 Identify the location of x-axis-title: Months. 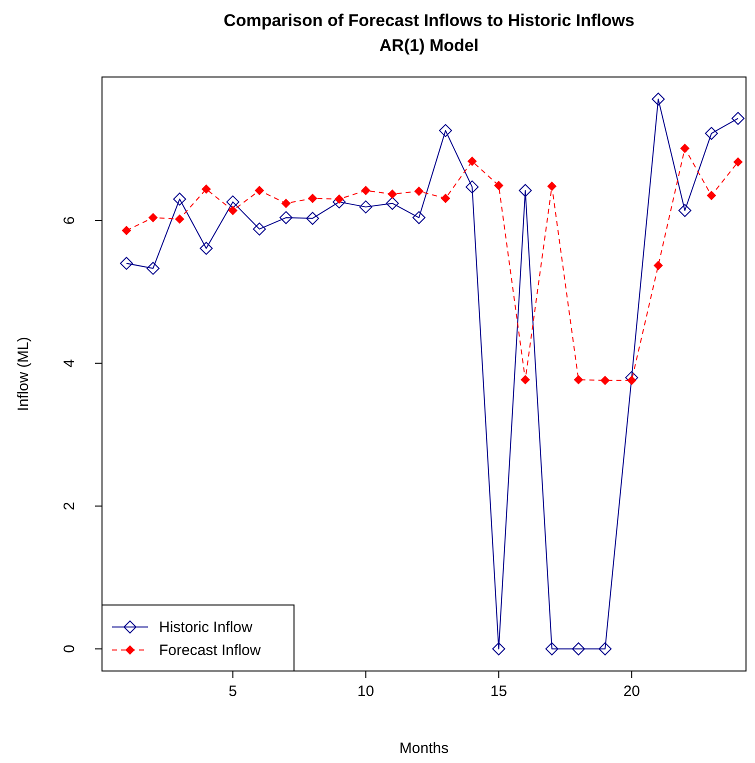
(424, 748).